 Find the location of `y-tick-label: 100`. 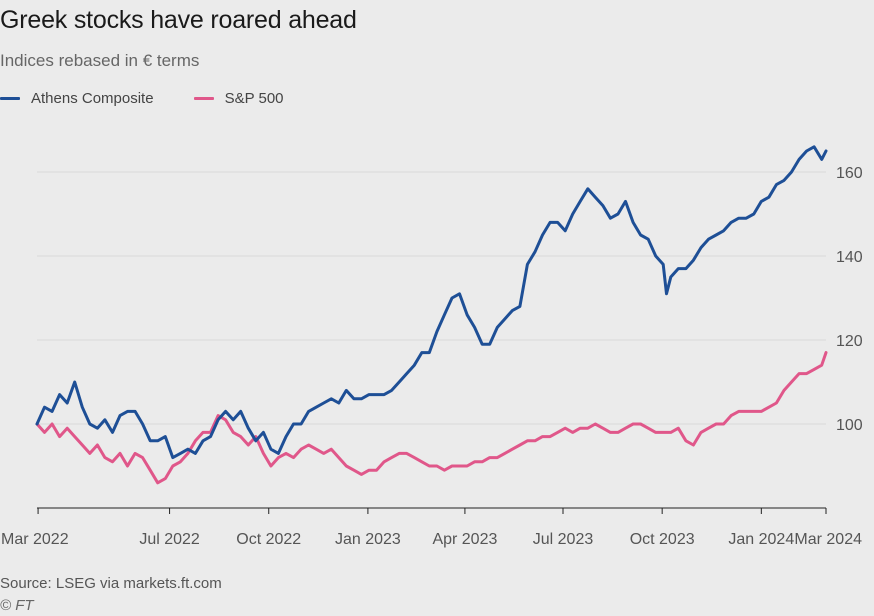

y-tick-label: 100 is located at coordinates (849, 425).